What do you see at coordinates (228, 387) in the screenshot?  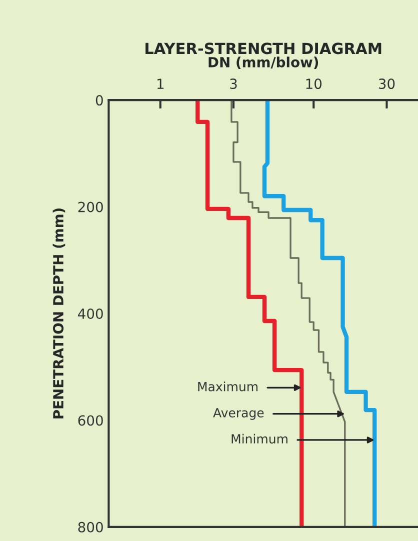 I see `annotation: Maximum` at bounding box center [228, 387].